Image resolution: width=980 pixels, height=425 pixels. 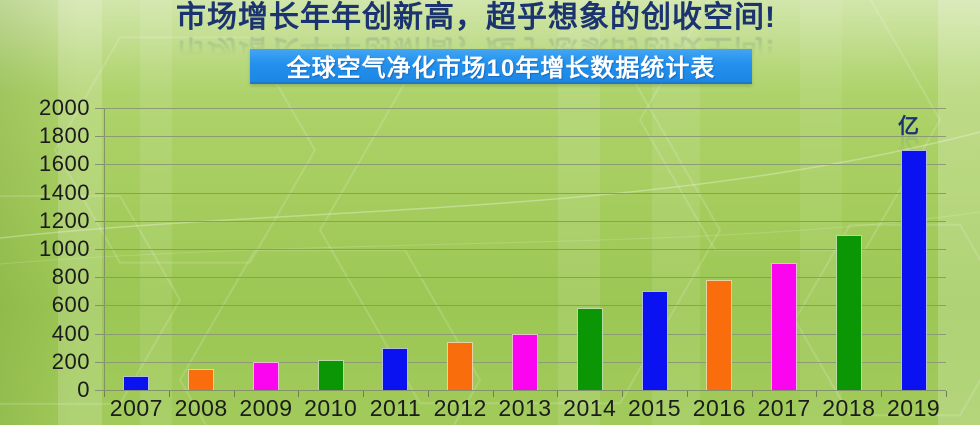 What do you see at coordinates (64, 220) in the screenshot?
I see `y-axis-tick-label: 1200` at bounding box center [64, 220].